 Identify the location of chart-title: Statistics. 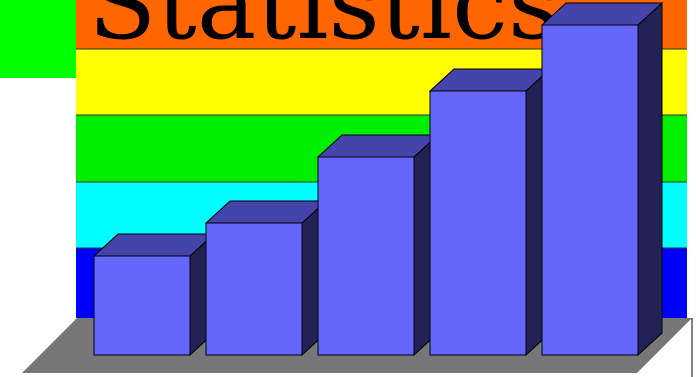
(323, 31).